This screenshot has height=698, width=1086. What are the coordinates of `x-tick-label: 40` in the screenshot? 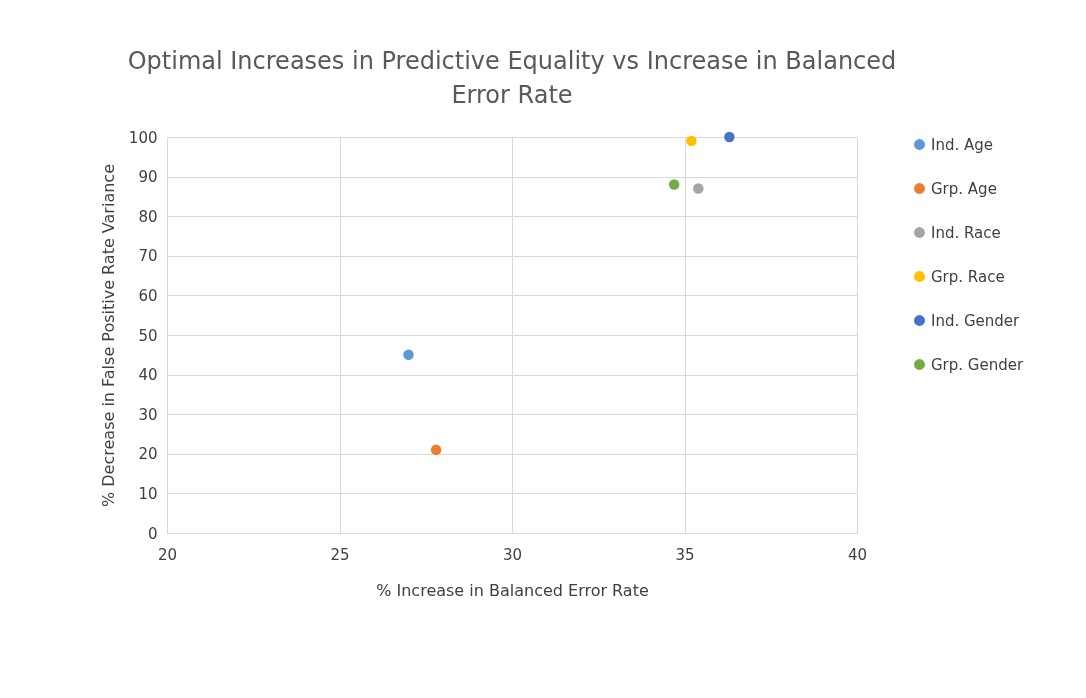 It's located at (857, 554).